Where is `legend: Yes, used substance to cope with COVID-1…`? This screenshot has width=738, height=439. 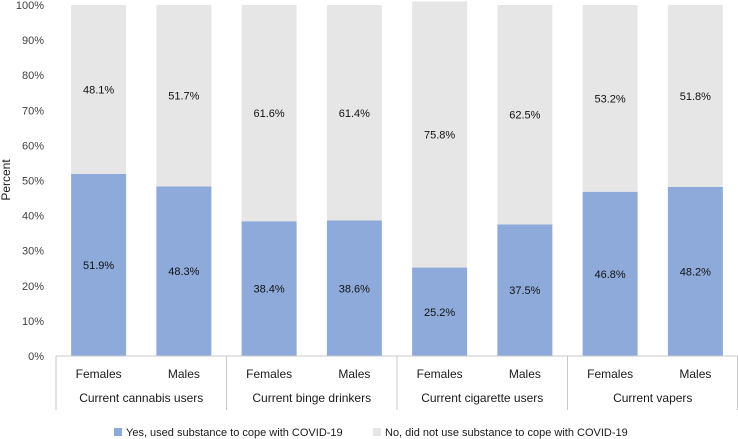 legend: Yes, used substance to cope with COVID-1… is located at coordinates (371, 433).